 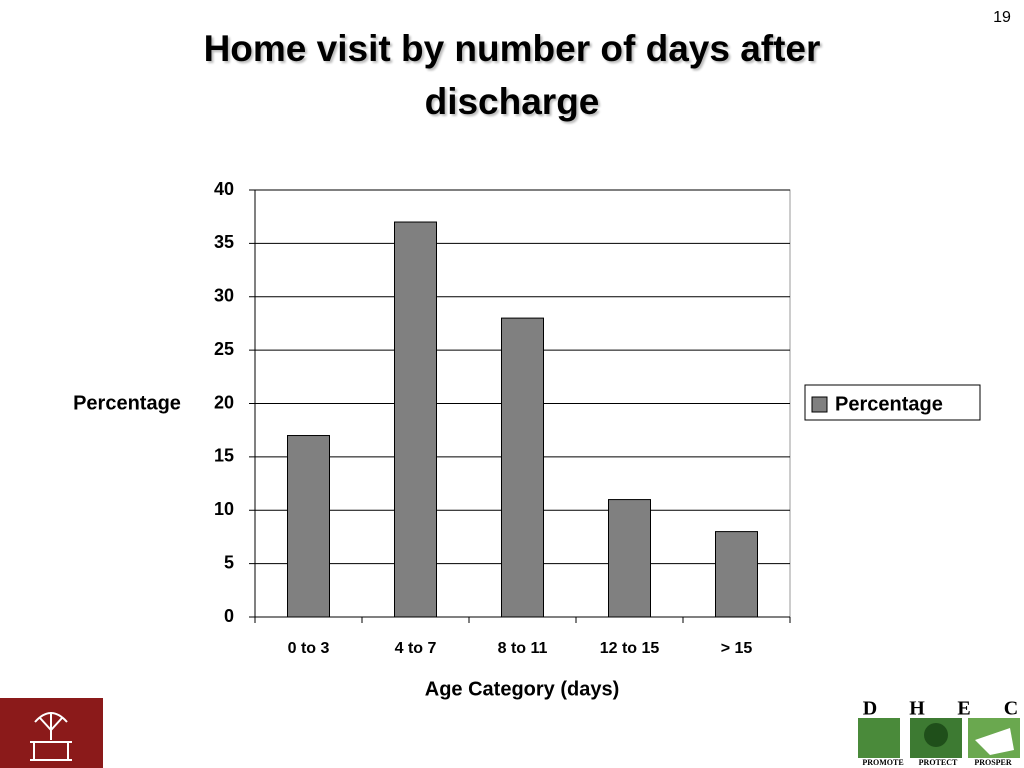 I want to click on legend-box, so click(x=892, y=402).